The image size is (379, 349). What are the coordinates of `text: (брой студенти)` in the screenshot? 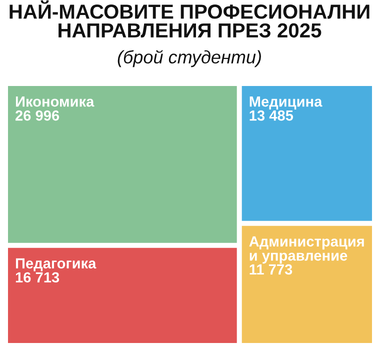 It's located at (189, 59).